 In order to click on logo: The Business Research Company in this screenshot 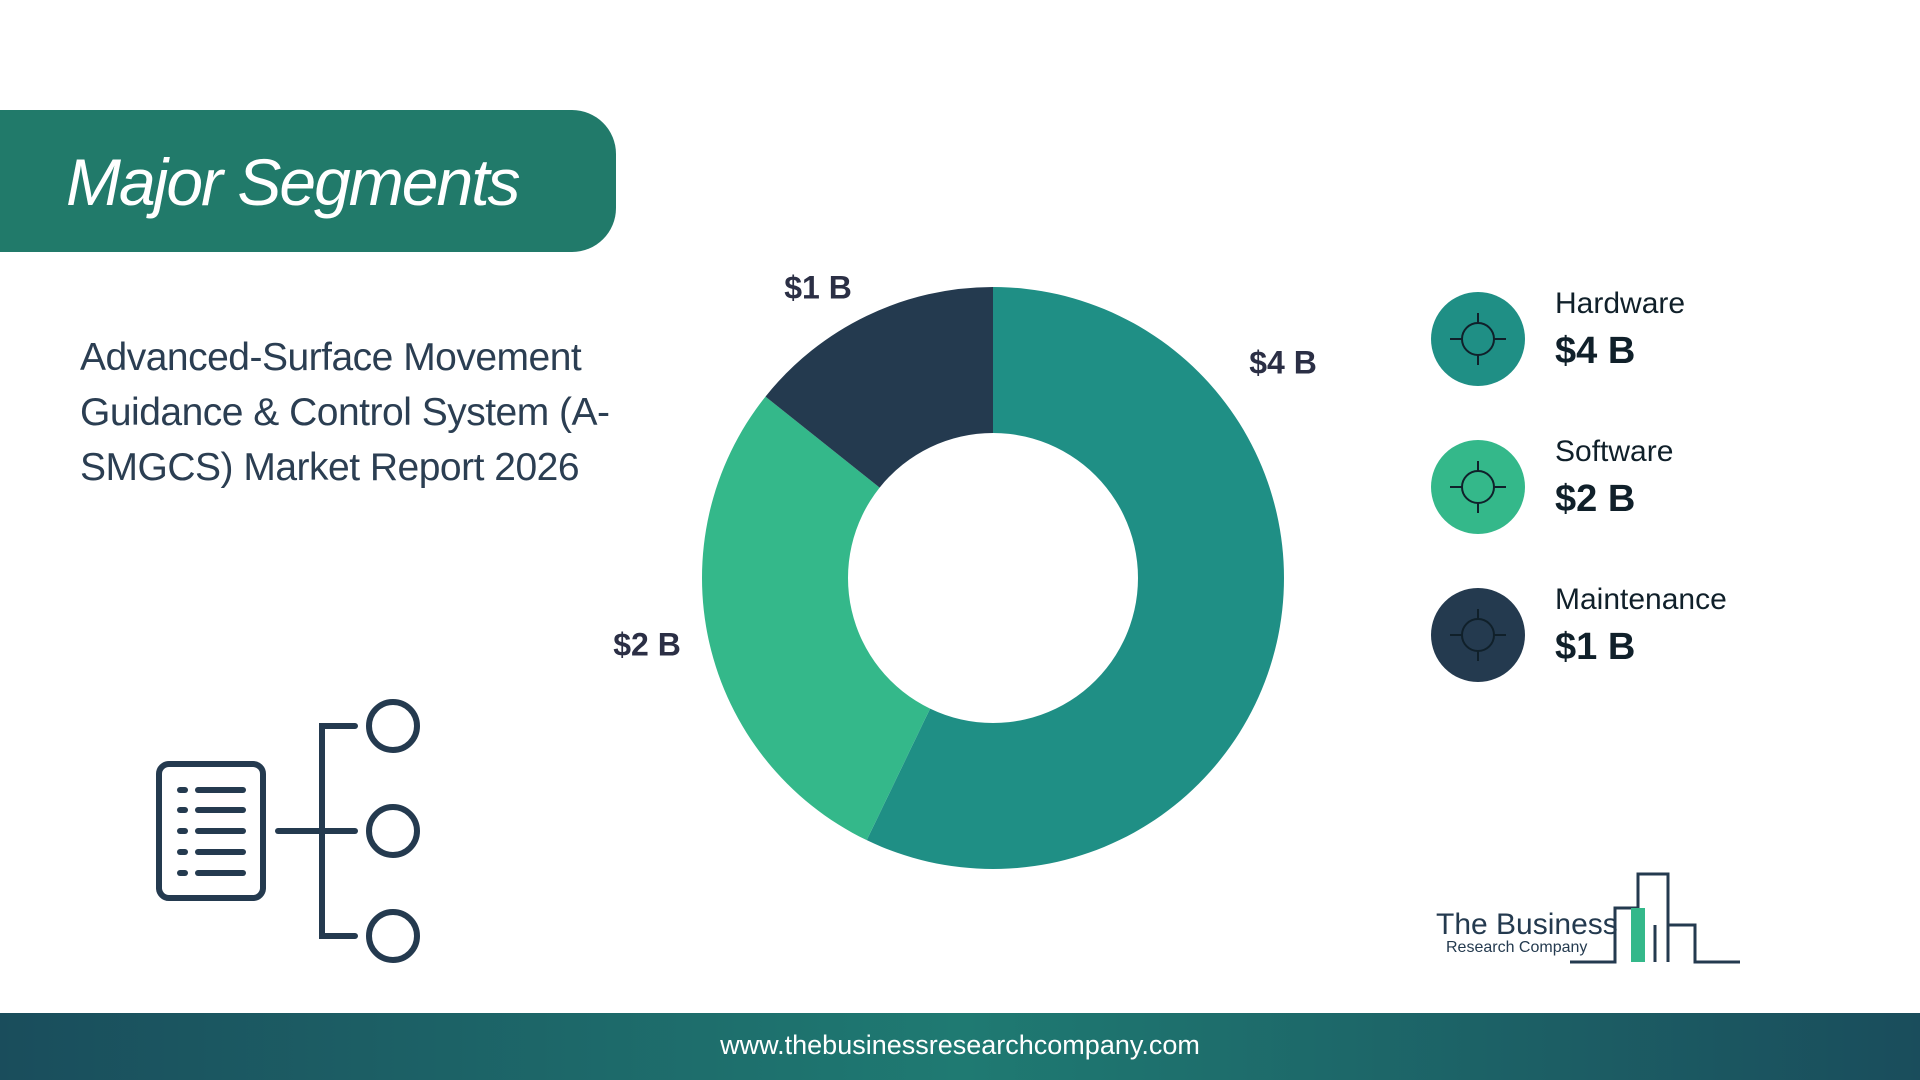, I will do `click(1588, 918)`.